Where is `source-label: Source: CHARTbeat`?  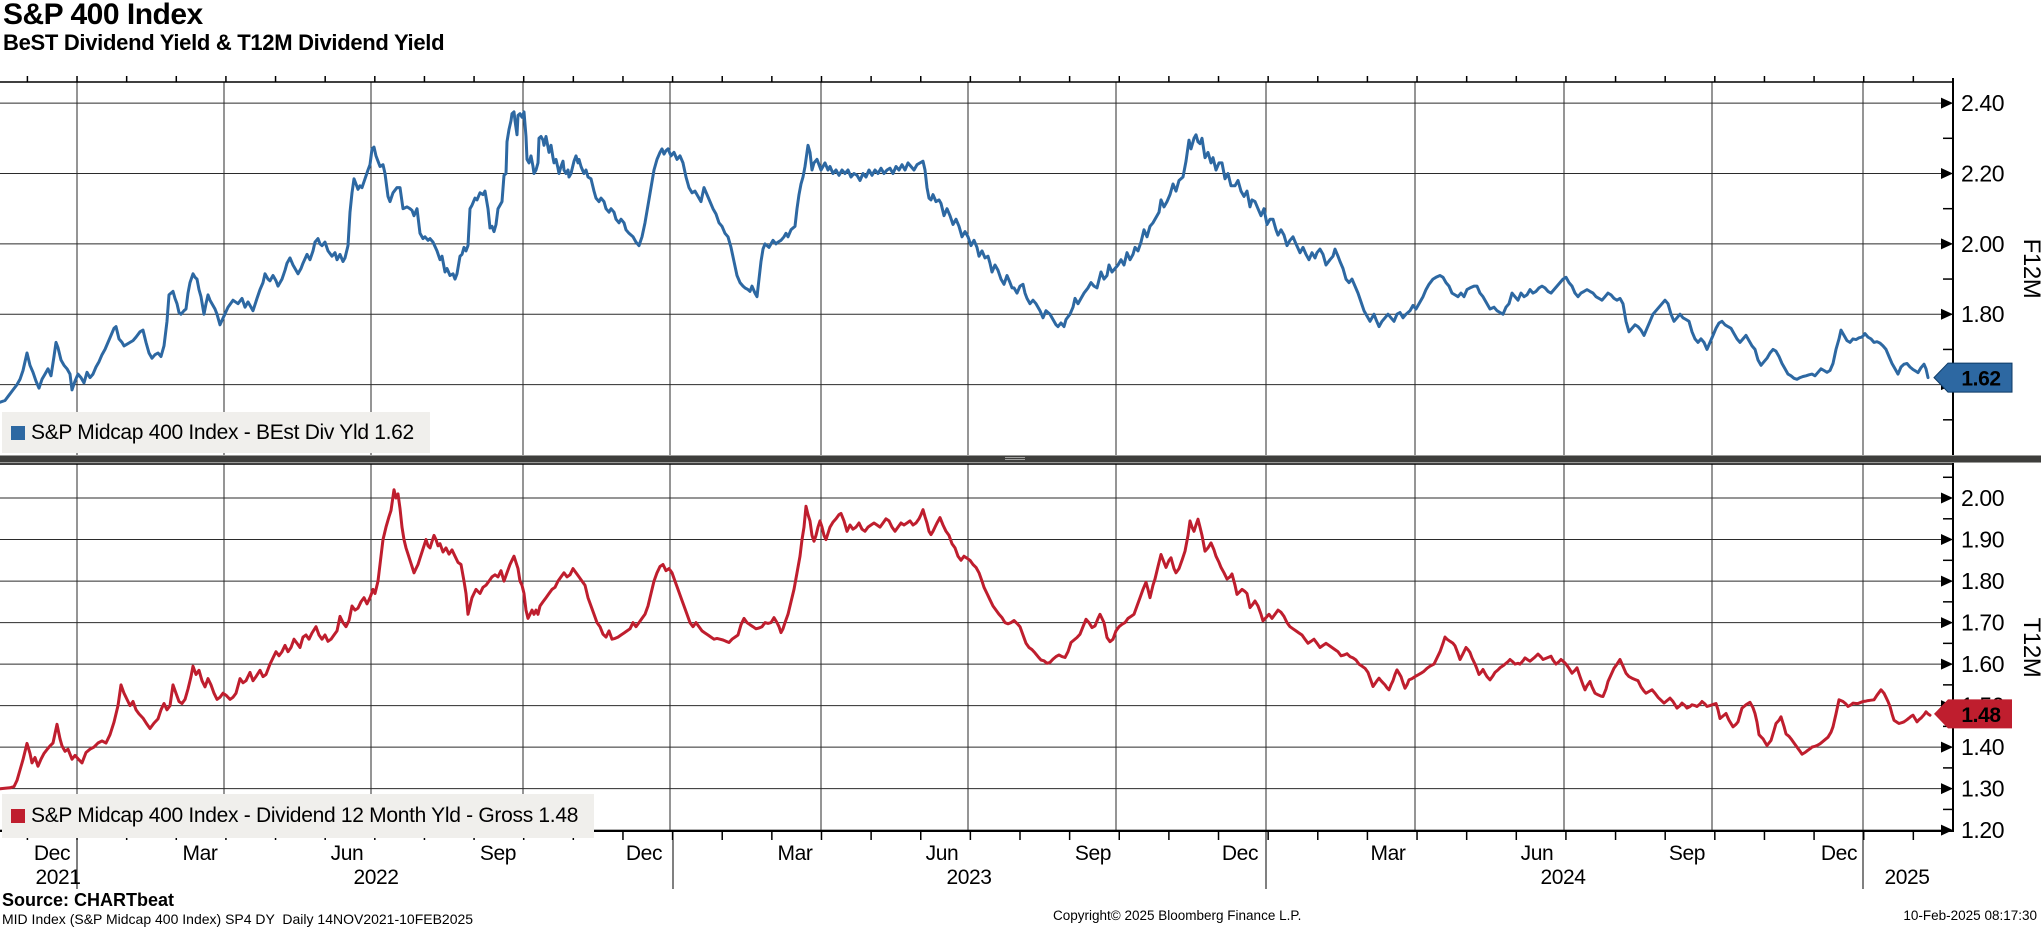 source-label: Source: CHARTbeat is located at coordinates (88, 900).